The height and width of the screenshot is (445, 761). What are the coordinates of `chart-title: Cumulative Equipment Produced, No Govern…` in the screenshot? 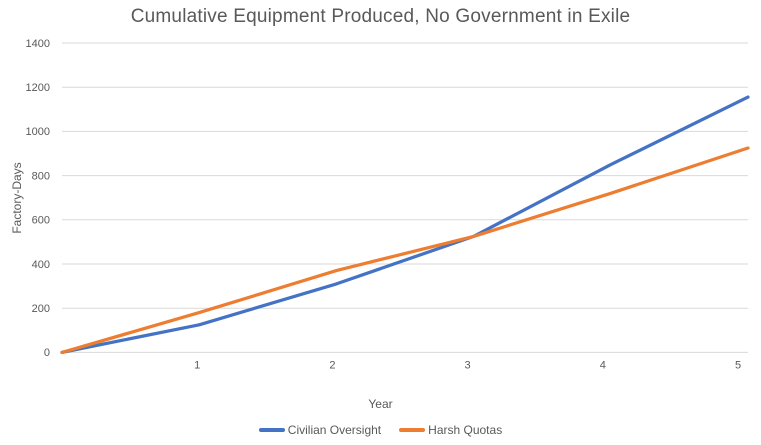 It's located at (380, 16).